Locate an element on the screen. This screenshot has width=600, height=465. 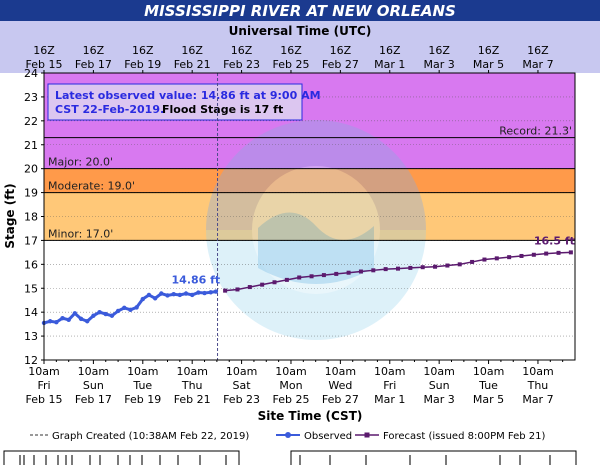
y-tick-labels: 12 13 14 15 16 17 18 19 20 21 22 23 24 is located at coordinates (34, 217).